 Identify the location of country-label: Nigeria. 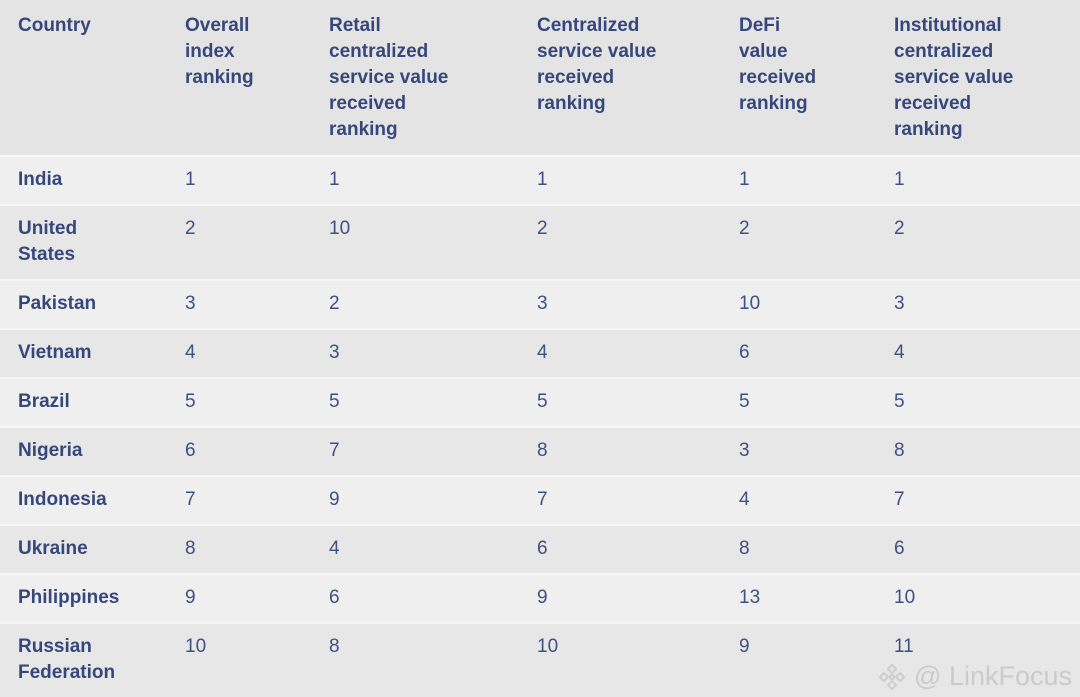
(50, 450).